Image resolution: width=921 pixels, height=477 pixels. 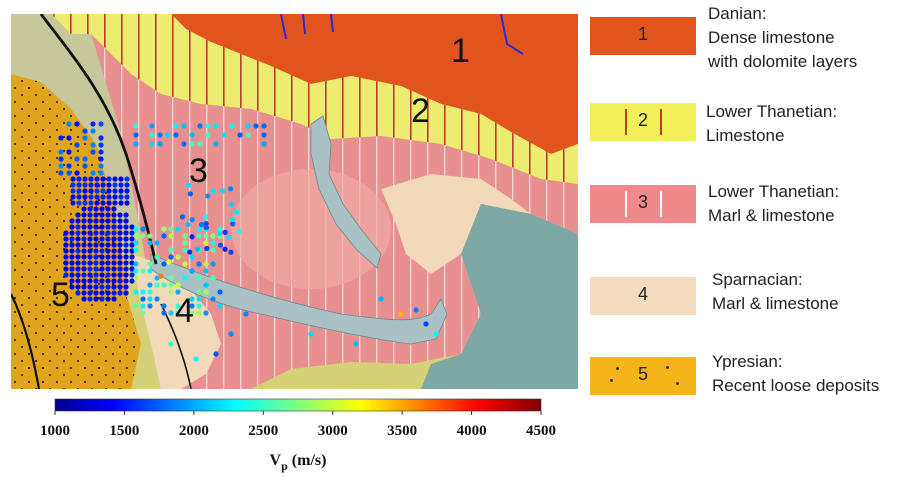 What do you see at coordinates (460, 51) in the screenshot?
I see `map-label-1: 1` at bounding box center [460, 51].